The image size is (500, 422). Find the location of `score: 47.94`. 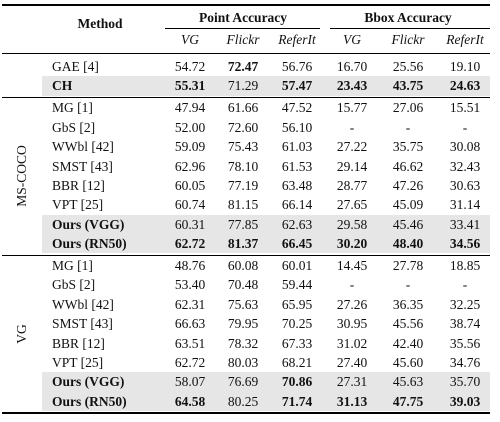

score: 47.94 is located at coordinates (190, 108).